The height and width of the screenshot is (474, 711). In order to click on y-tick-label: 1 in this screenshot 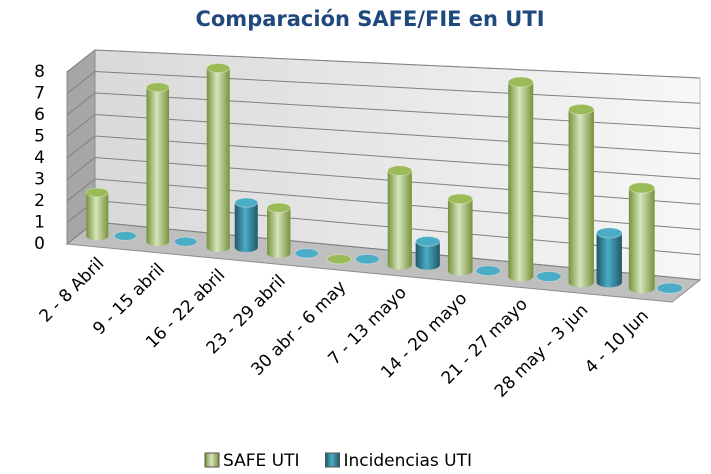, I will do `click(39, 223)`.